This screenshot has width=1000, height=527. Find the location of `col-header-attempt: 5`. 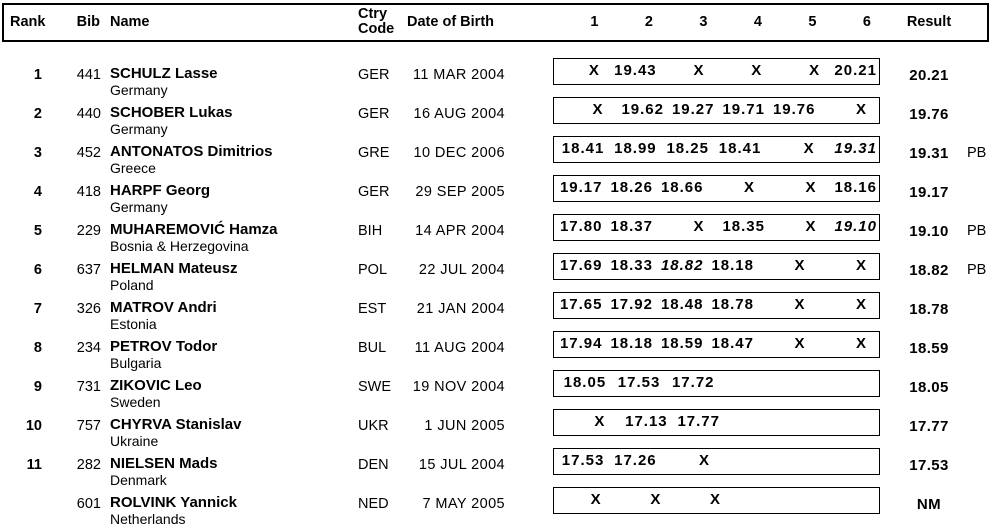

col-header-attempt: 5 is located at coordinates (812, 22).